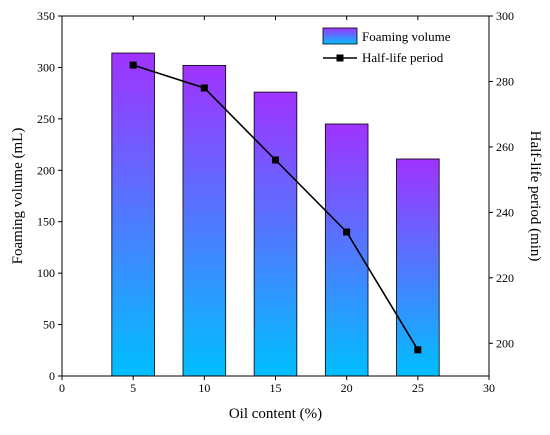 Image resolution: width=550 pixels, height=435 pixels. I want to click on y-tick-label: 250, so click(46, 119).